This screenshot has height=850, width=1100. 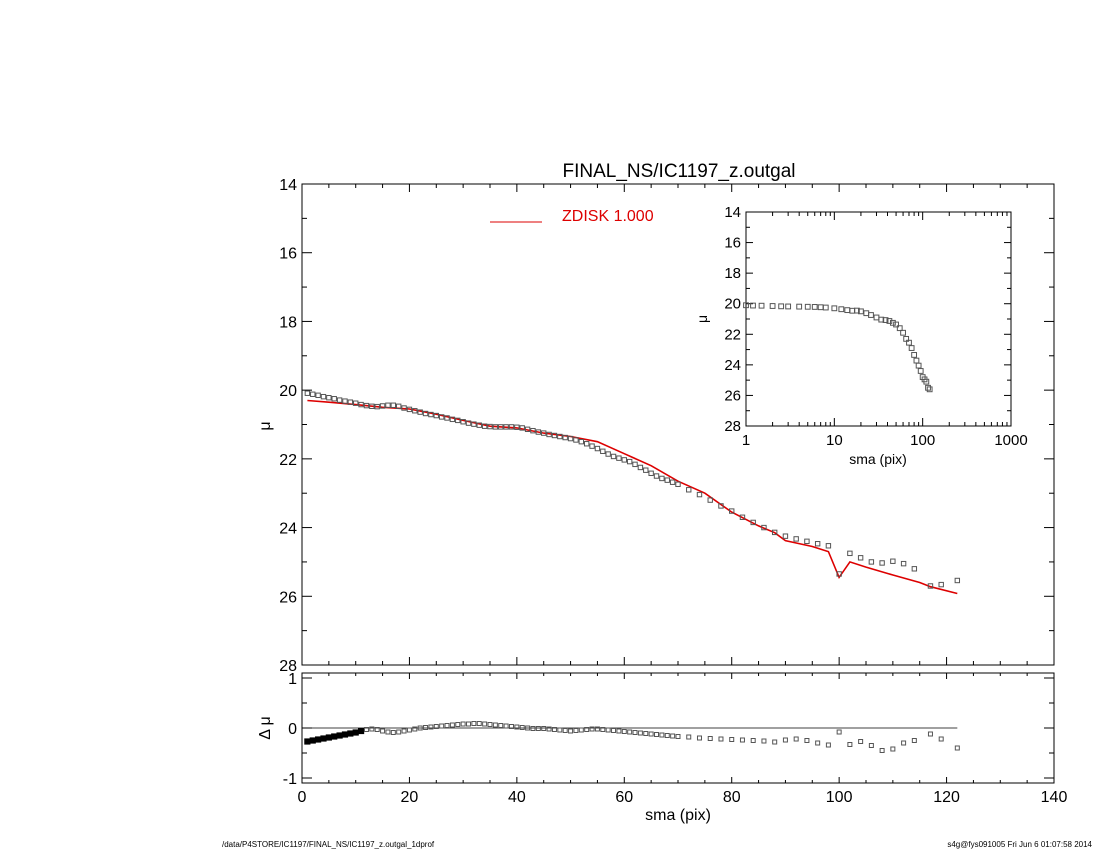 I want to click on inset-x-tick-label: 1, so click(x=746, y=440).